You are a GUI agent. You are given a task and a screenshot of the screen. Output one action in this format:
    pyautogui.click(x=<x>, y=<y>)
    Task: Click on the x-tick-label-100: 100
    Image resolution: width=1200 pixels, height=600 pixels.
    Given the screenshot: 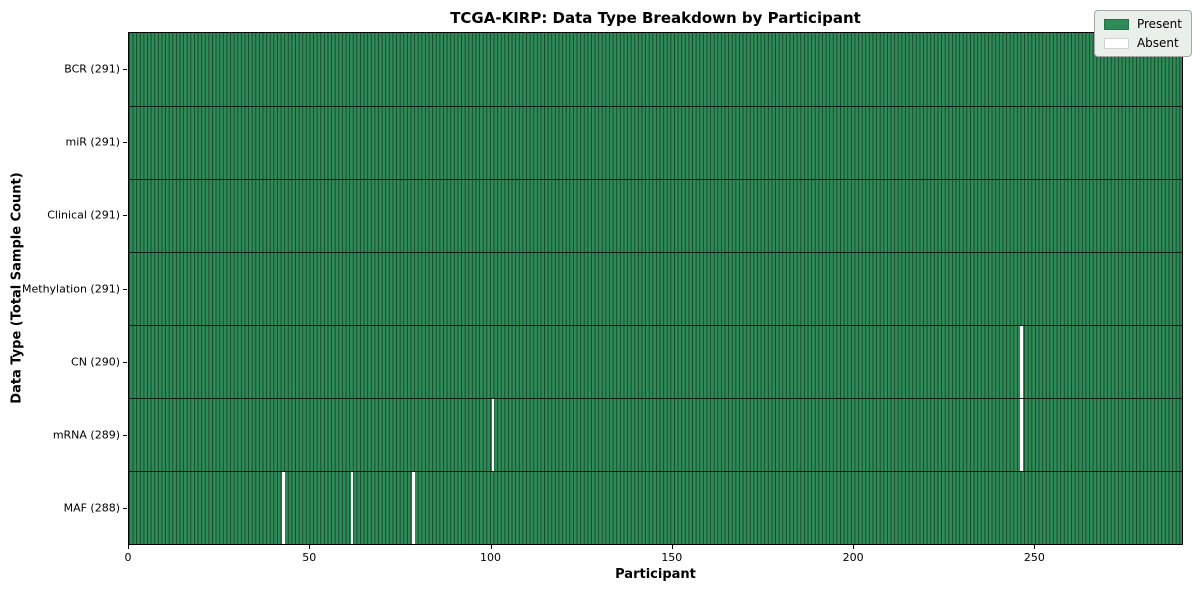 What is the action you would take?
    pyautogui.click(x=491, y=557)
    